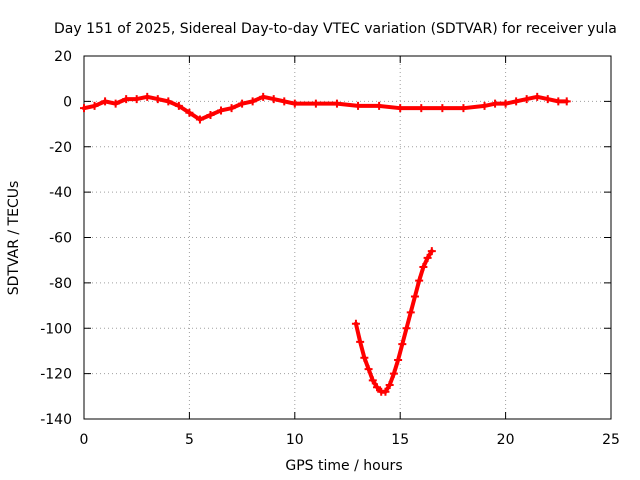  I want to click on y-tick-label: -140, so click(56, 420).